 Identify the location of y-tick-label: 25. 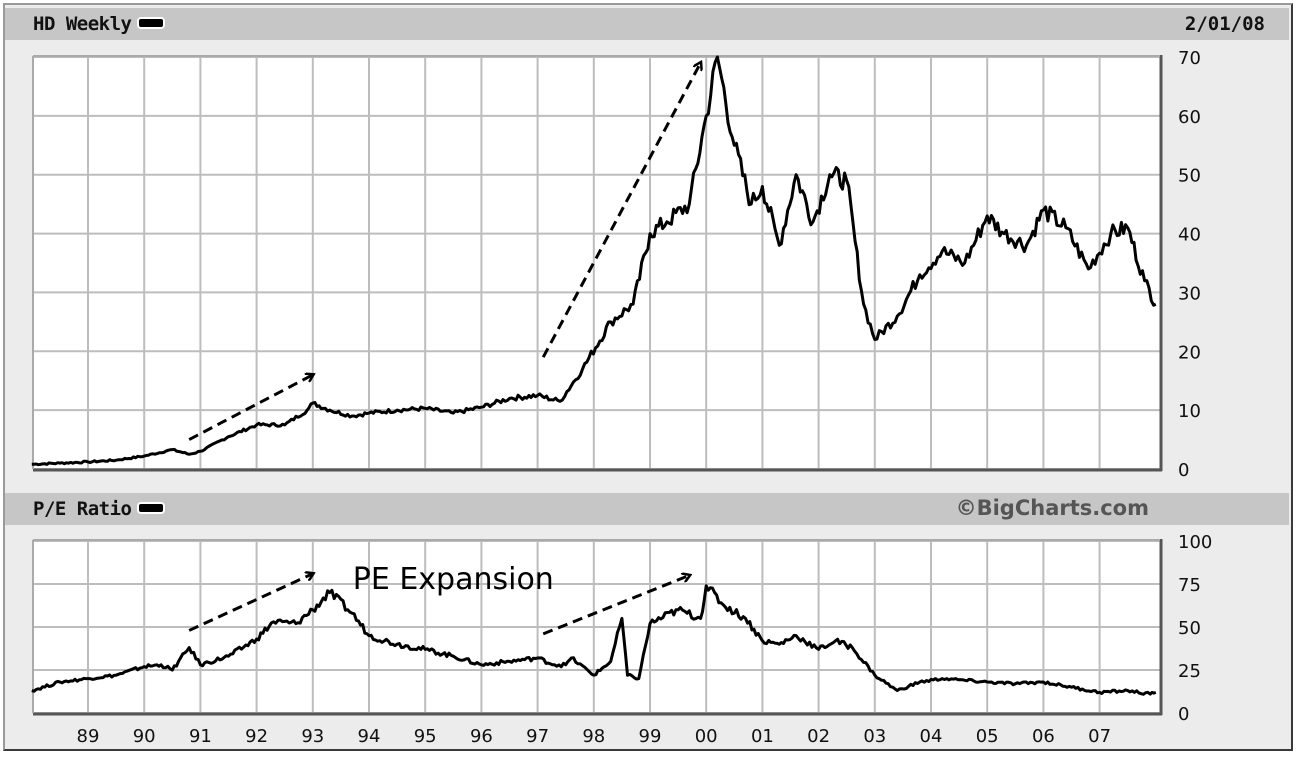
(1189, 671).